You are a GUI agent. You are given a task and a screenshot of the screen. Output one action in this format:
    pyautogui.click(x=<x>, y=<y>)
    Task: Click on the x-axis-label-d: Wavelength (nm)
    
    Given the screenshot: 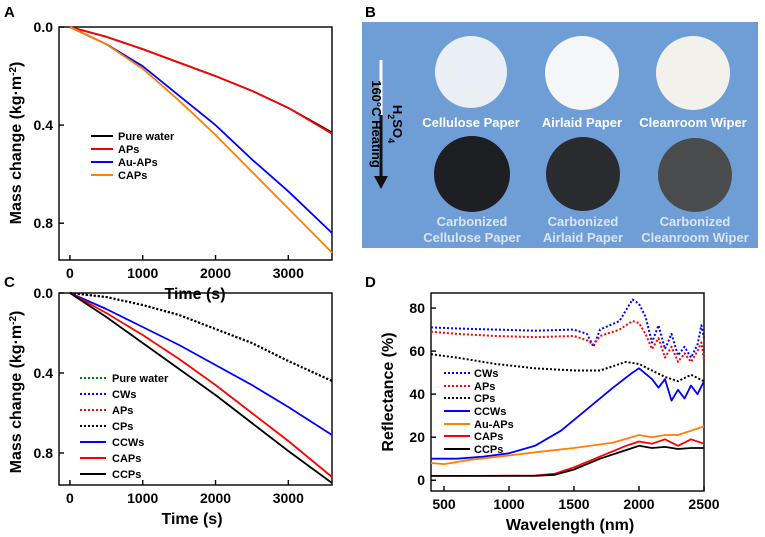 What is the action you would take?
    pyautogui.click(x=570, y=525)
    